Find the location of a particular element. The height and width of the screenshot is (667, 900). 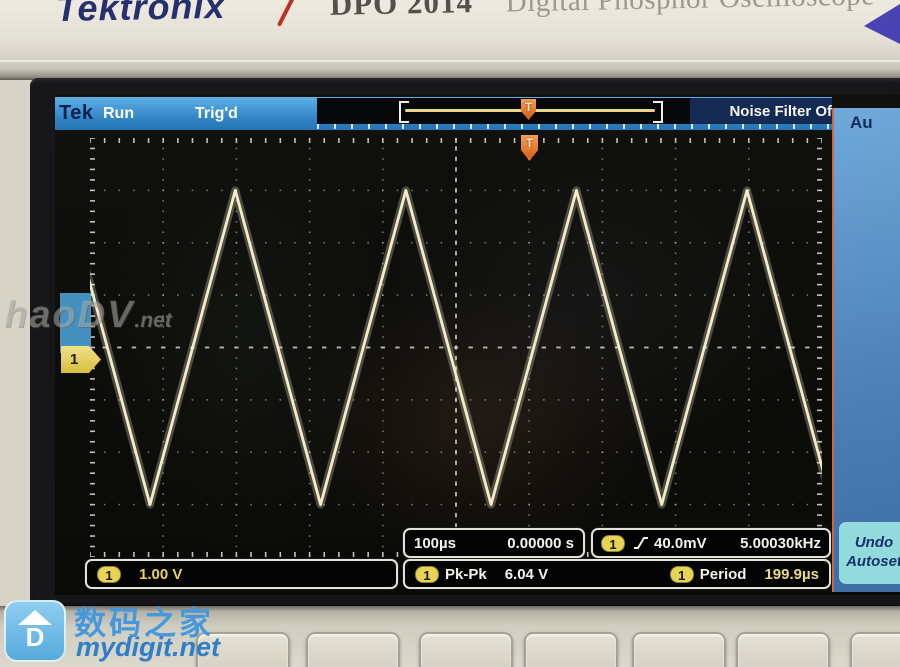

softkey-label-line1: Undo is located at coordinates (874, 543).